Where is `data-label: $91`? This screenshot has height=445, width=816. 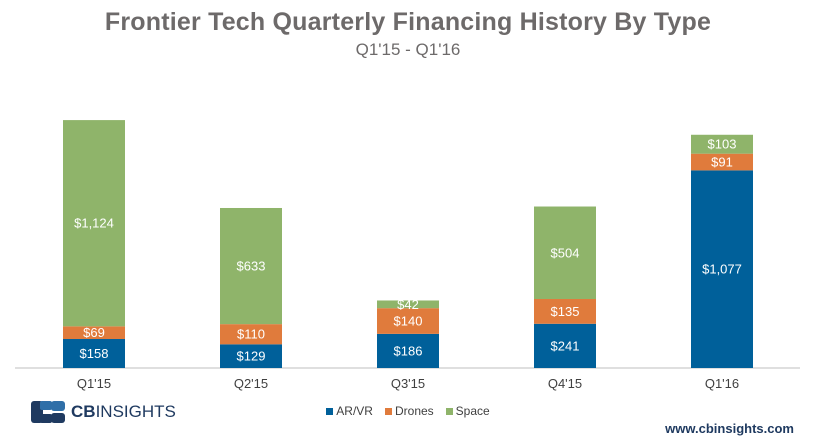 data-label: $91 is located at coordinates (722, 162).